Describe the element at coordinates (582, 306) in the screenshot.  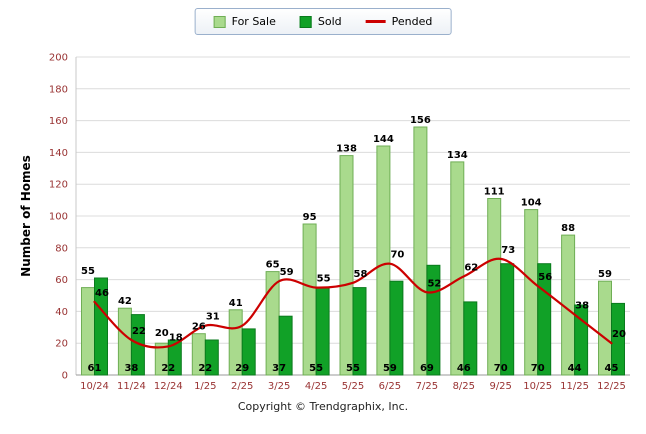
I see `pended-value-label: 38` at that location.